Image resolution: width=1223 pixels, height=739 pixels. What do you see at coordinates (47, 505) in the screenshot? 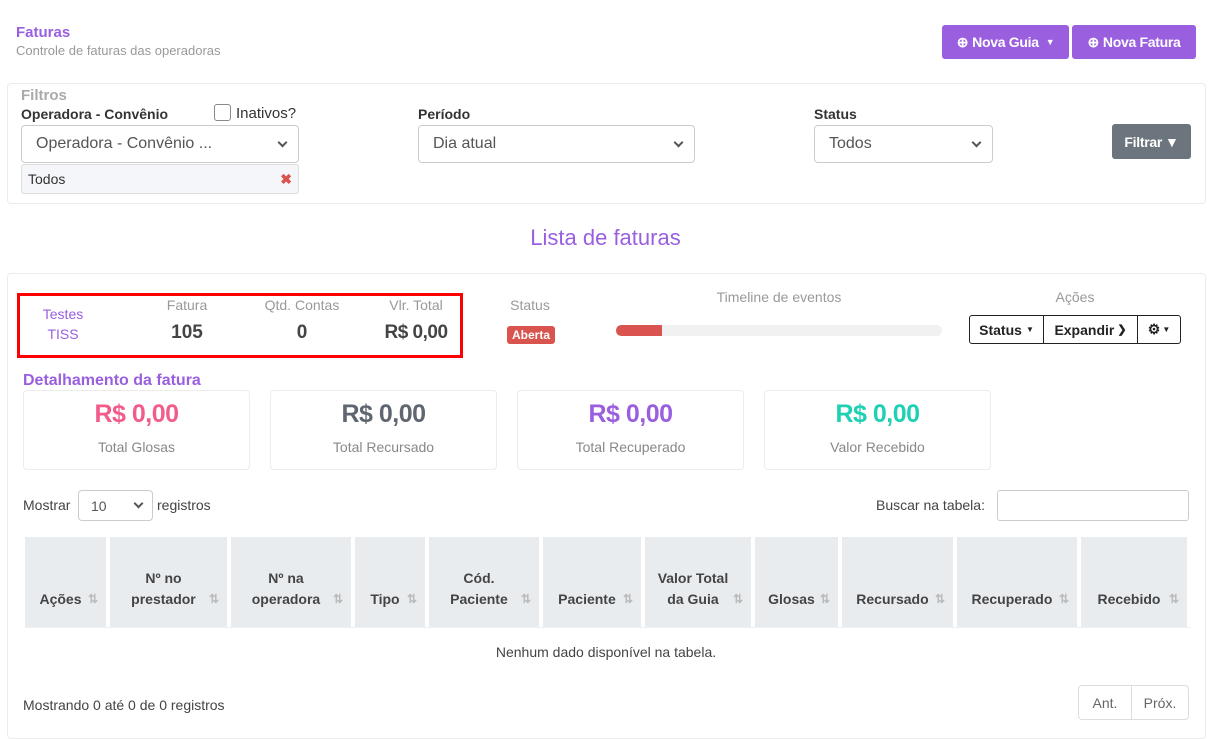
I see `show-label: Mostrar` at bounding box center [47, 505].